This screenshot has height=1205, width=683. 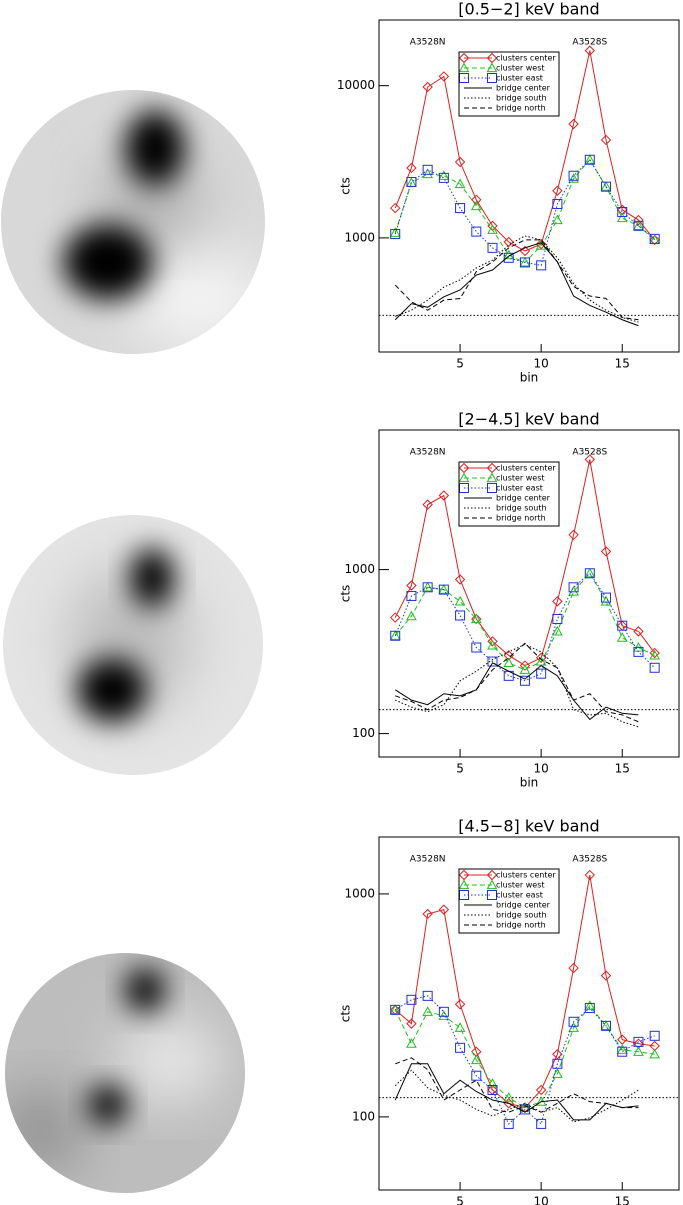 I want to click on chart-title: [4.5−8] keV band, so click(x=528, y=826).